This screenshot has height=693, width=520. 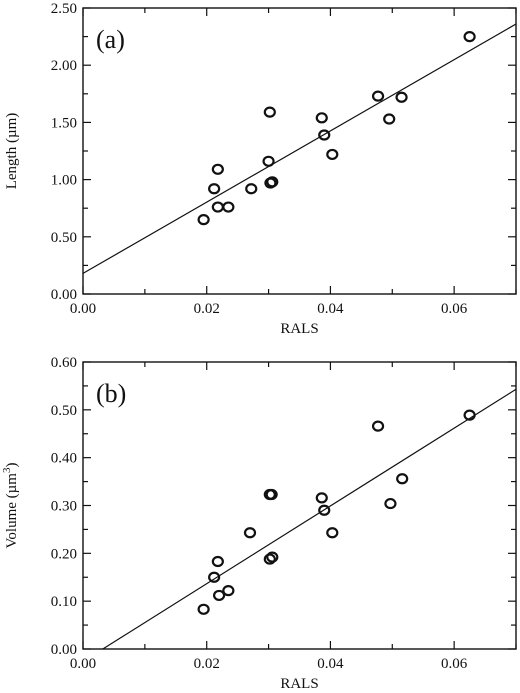 I want to click on y-tick-label: 0.10, so click(x=64, y=602).